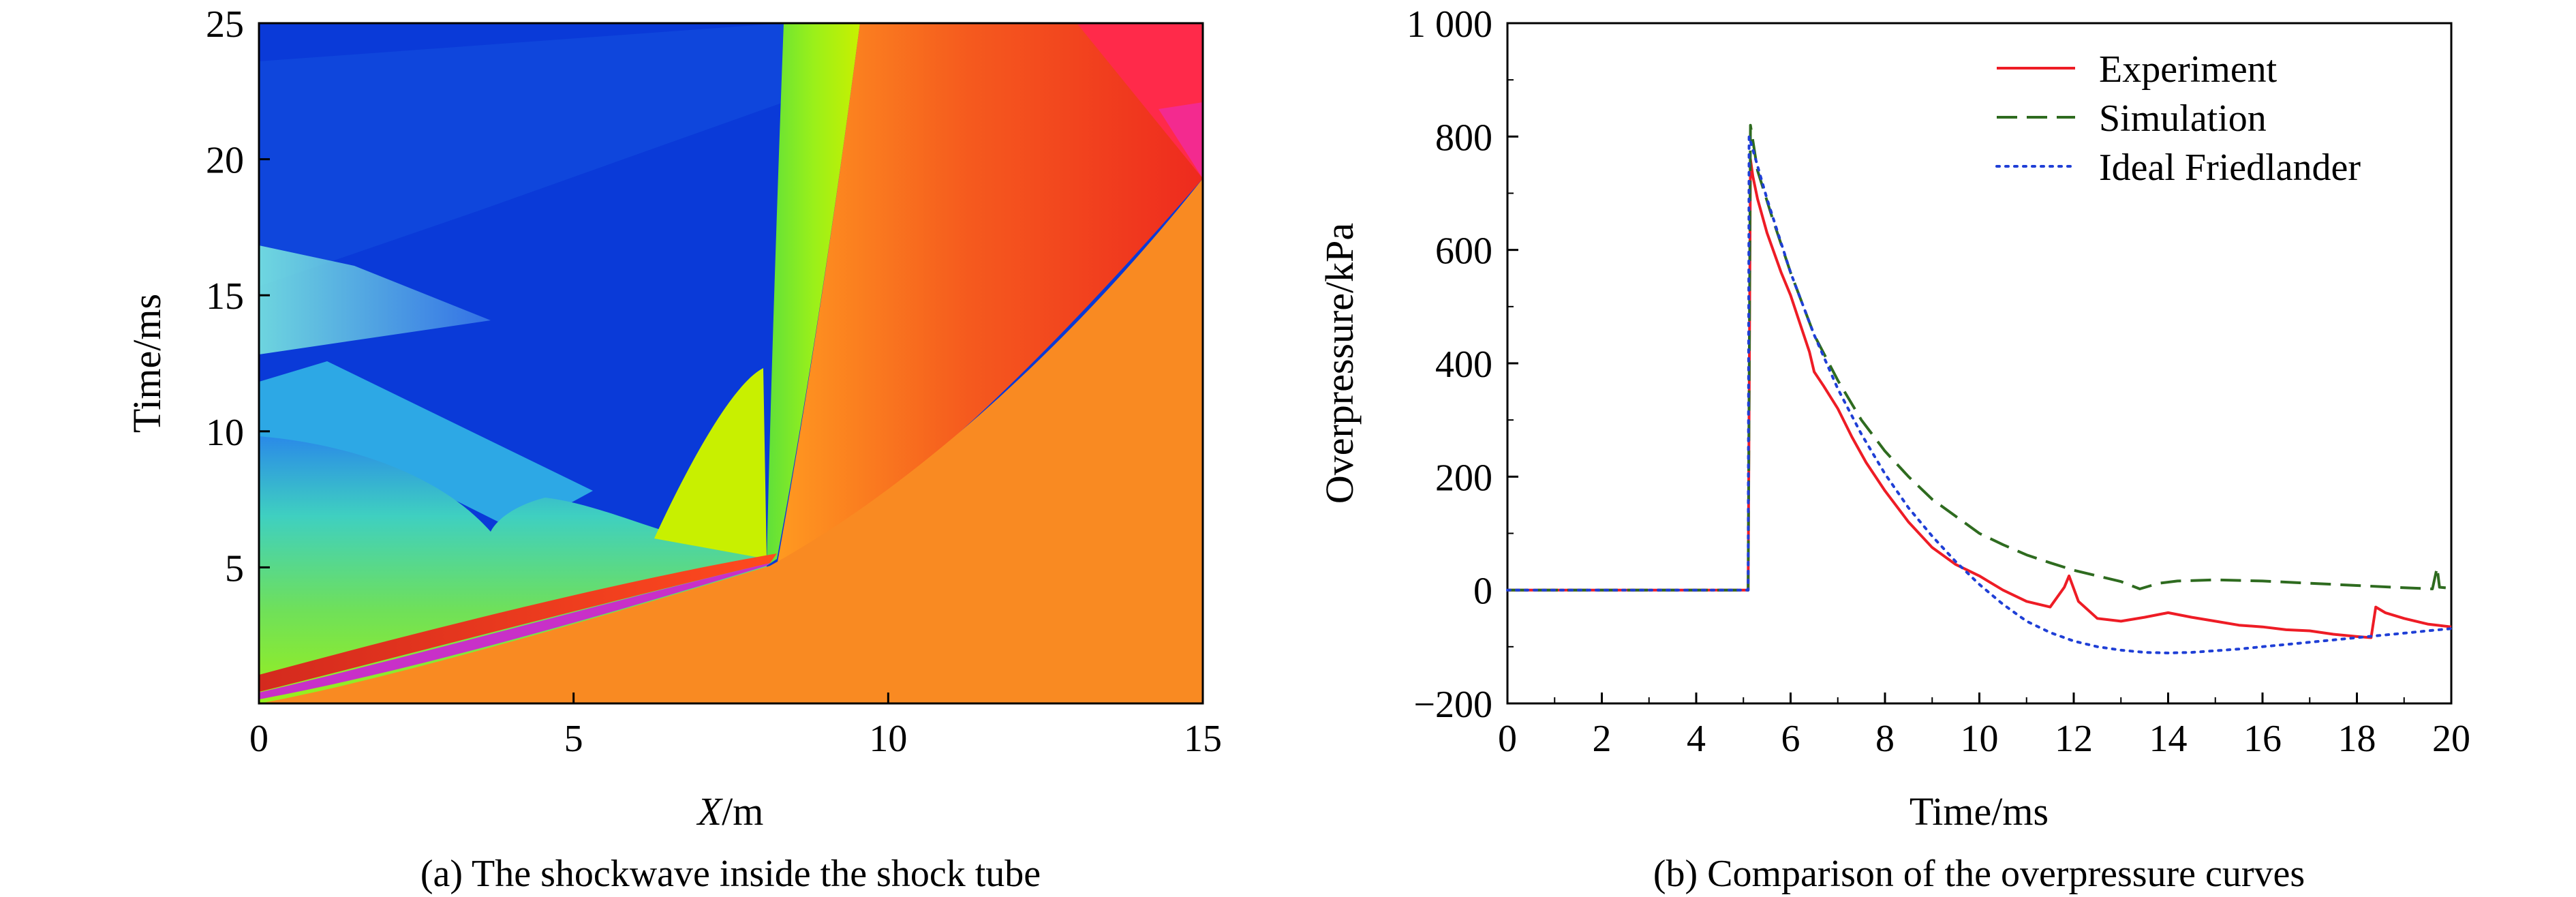 Image resolution: width=2576 pixels, height=897 pixels. Describe the element at coordinates (2168, 739) in the screenshot. I see `panel-b-xtick-label: 14` at that location.